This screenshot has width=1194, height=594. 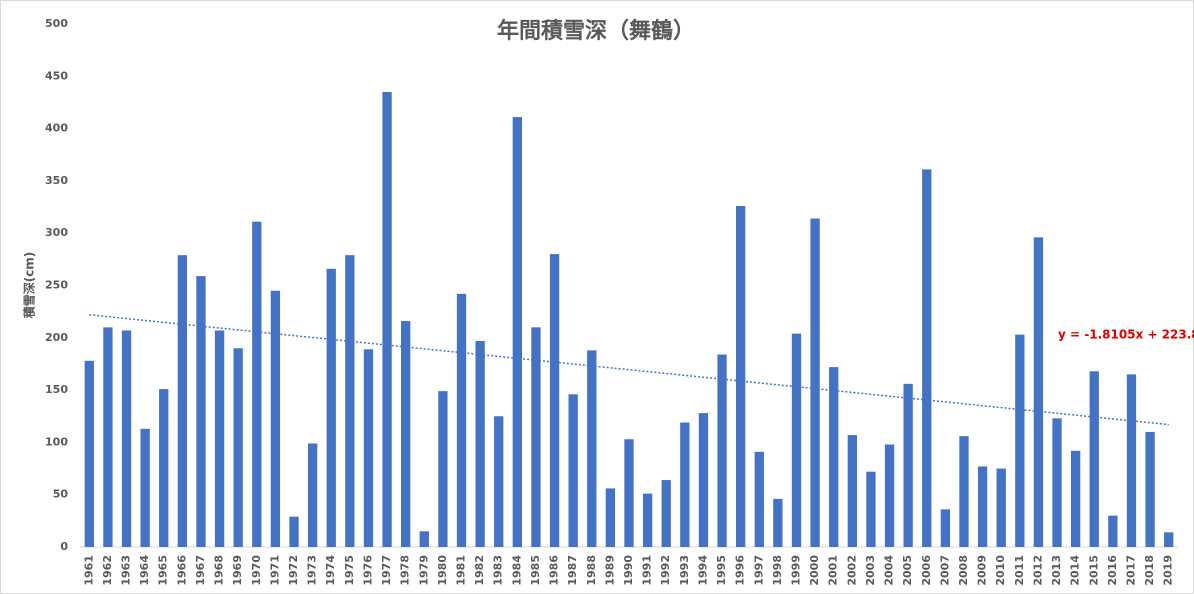 What do you see at coordinates (665, 570) in the screenshot?
I see `x-tick-label: 1992` at bounding box center [665, 570].